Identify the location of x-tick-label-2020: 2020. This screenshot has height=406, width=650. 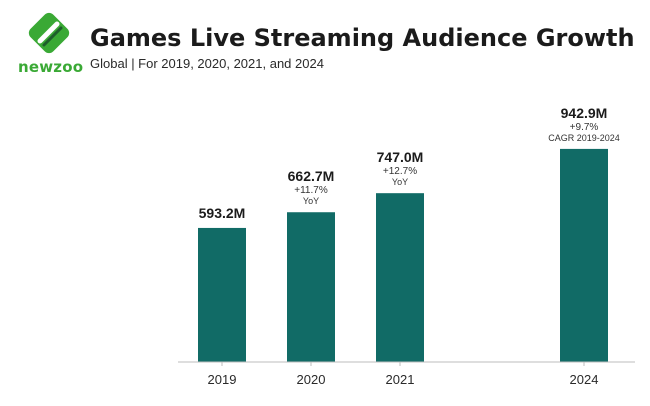
(311, 379).